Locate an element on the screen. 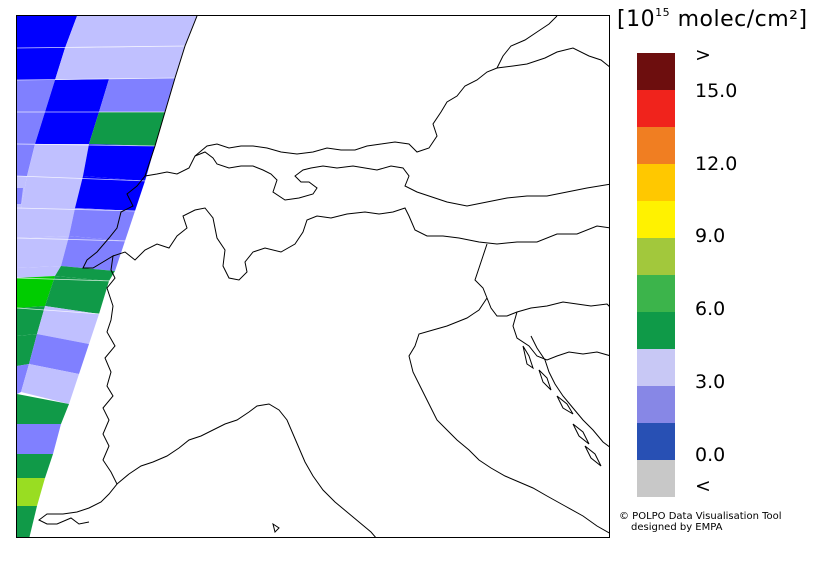 The width and height of the screenshot is (813, 566). border-austria-czech is located at coordinates (527, 42).